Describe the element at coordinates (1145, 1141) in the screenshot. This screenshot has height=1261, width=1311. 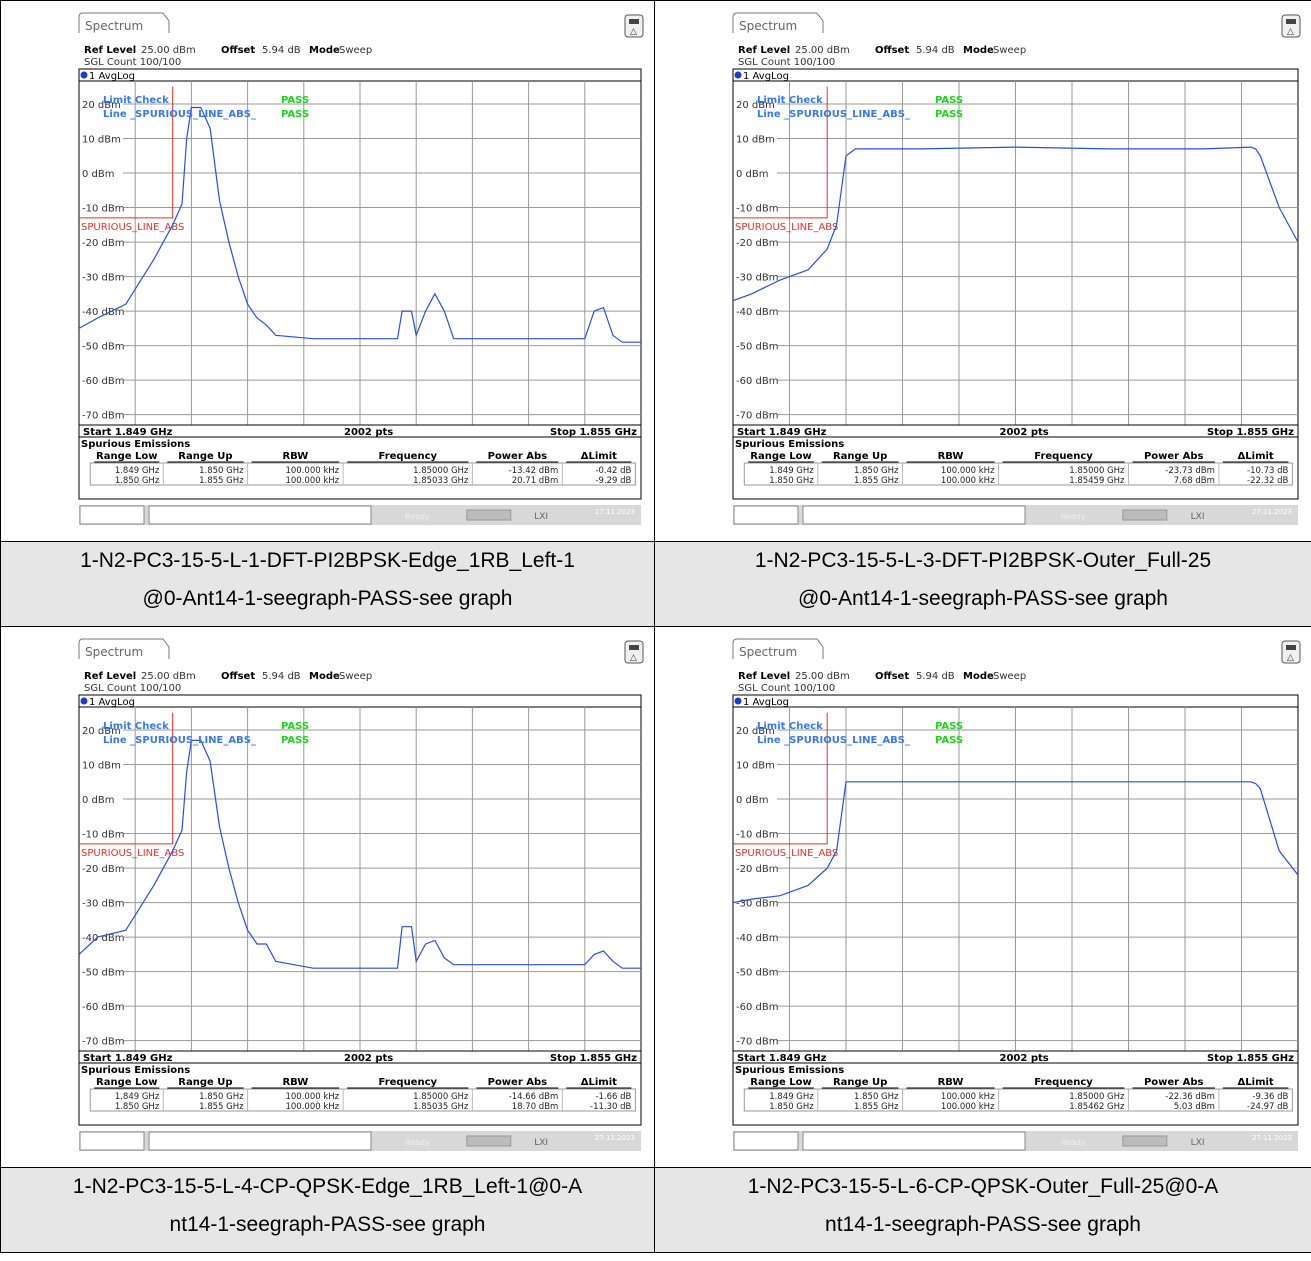
I see `progress-indicator` at that location.